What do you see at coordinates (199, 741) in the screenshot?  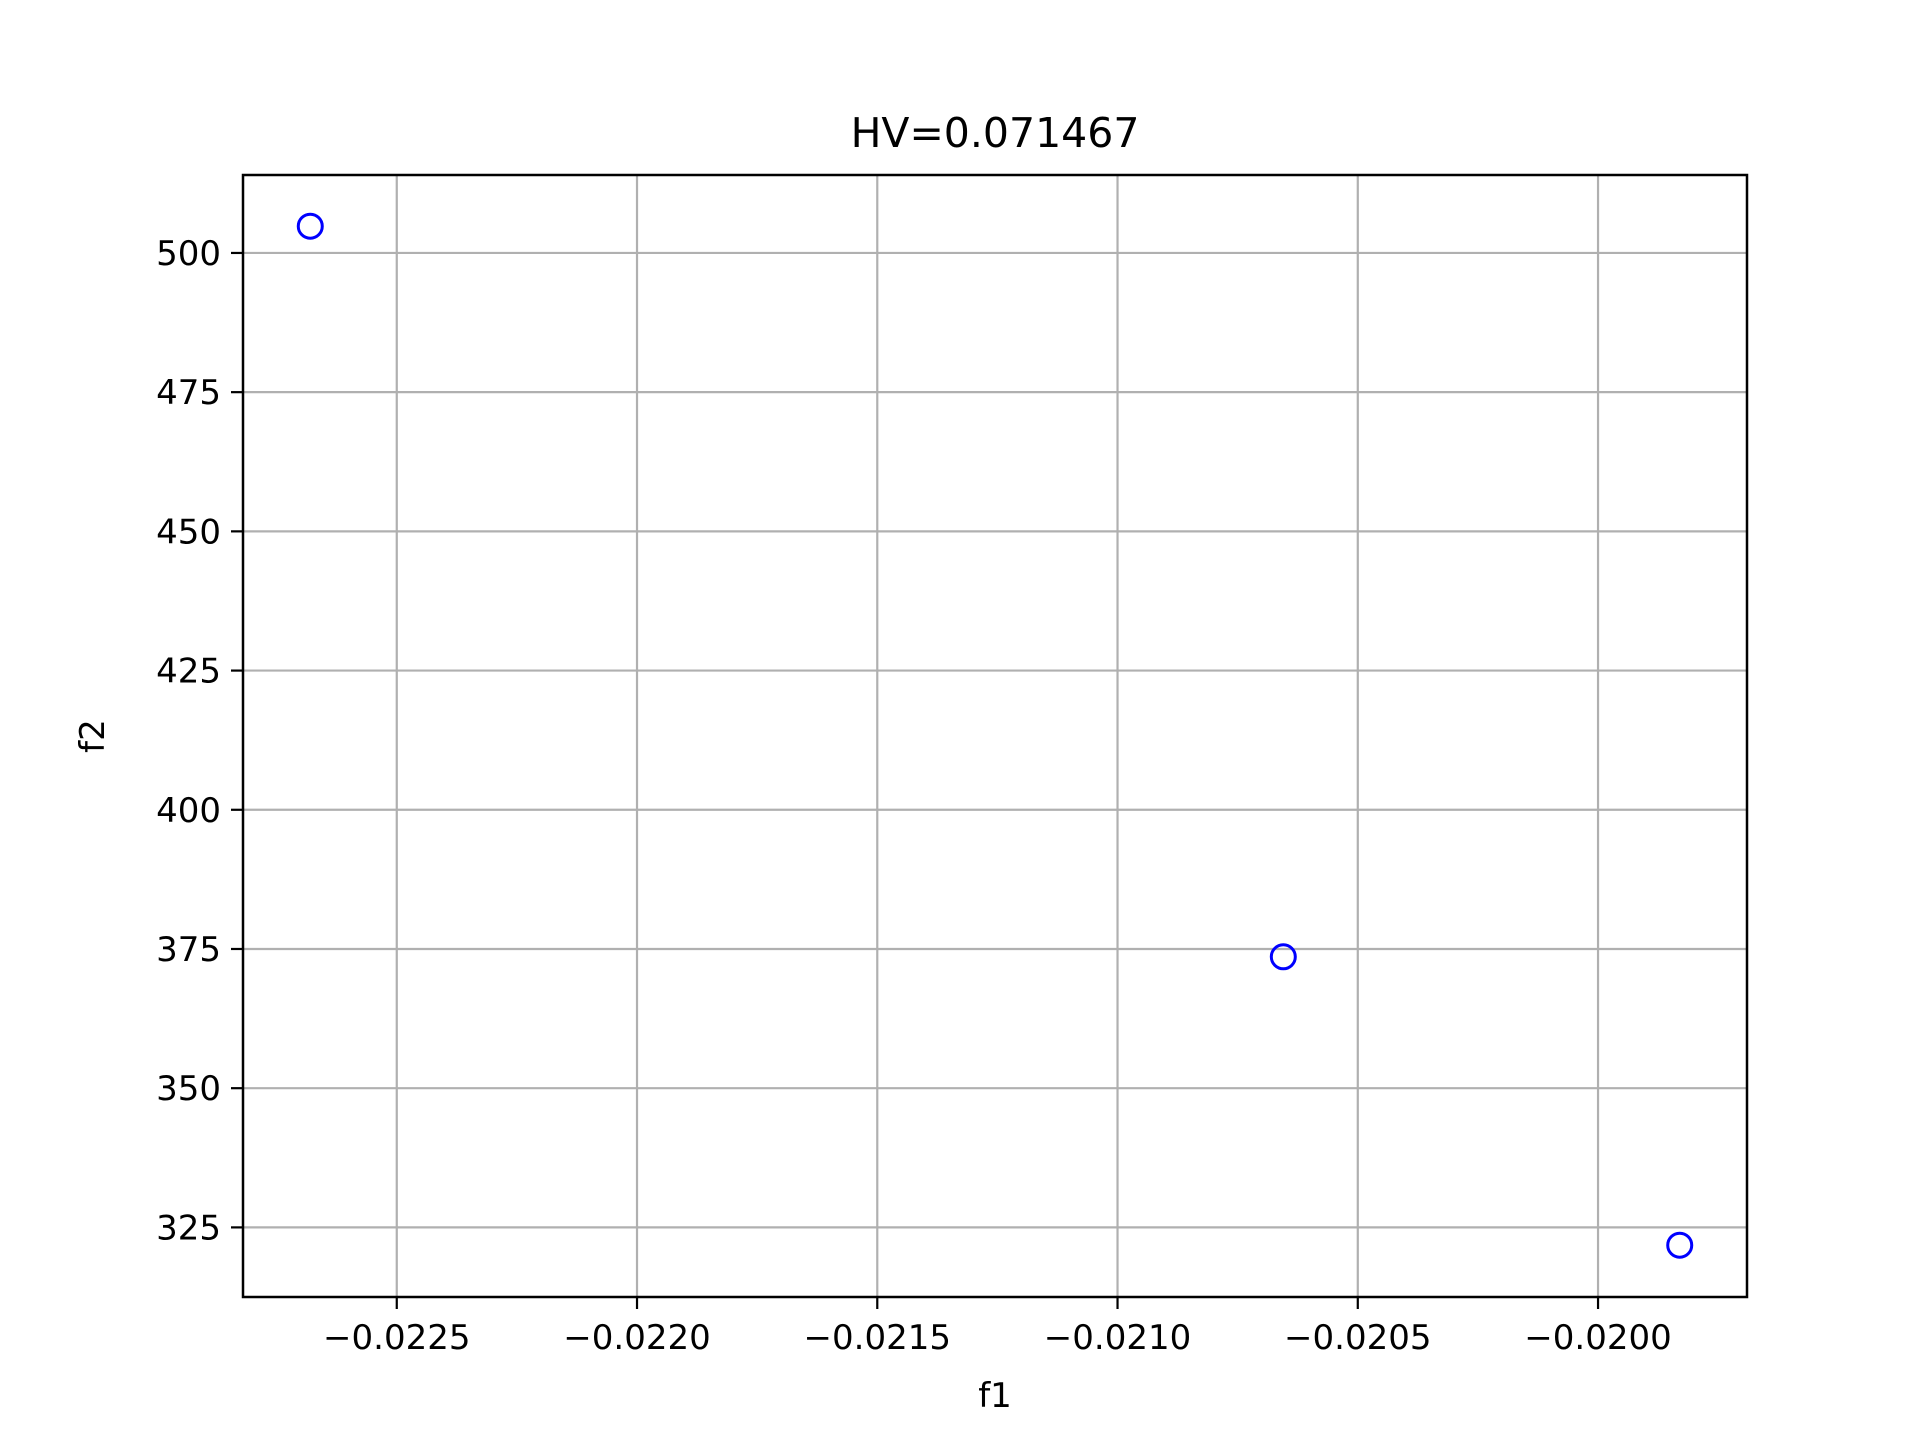 I see `y-axis-ticks: 325 350 375 400 425 450 475 500` at bounding box center [199, 741].